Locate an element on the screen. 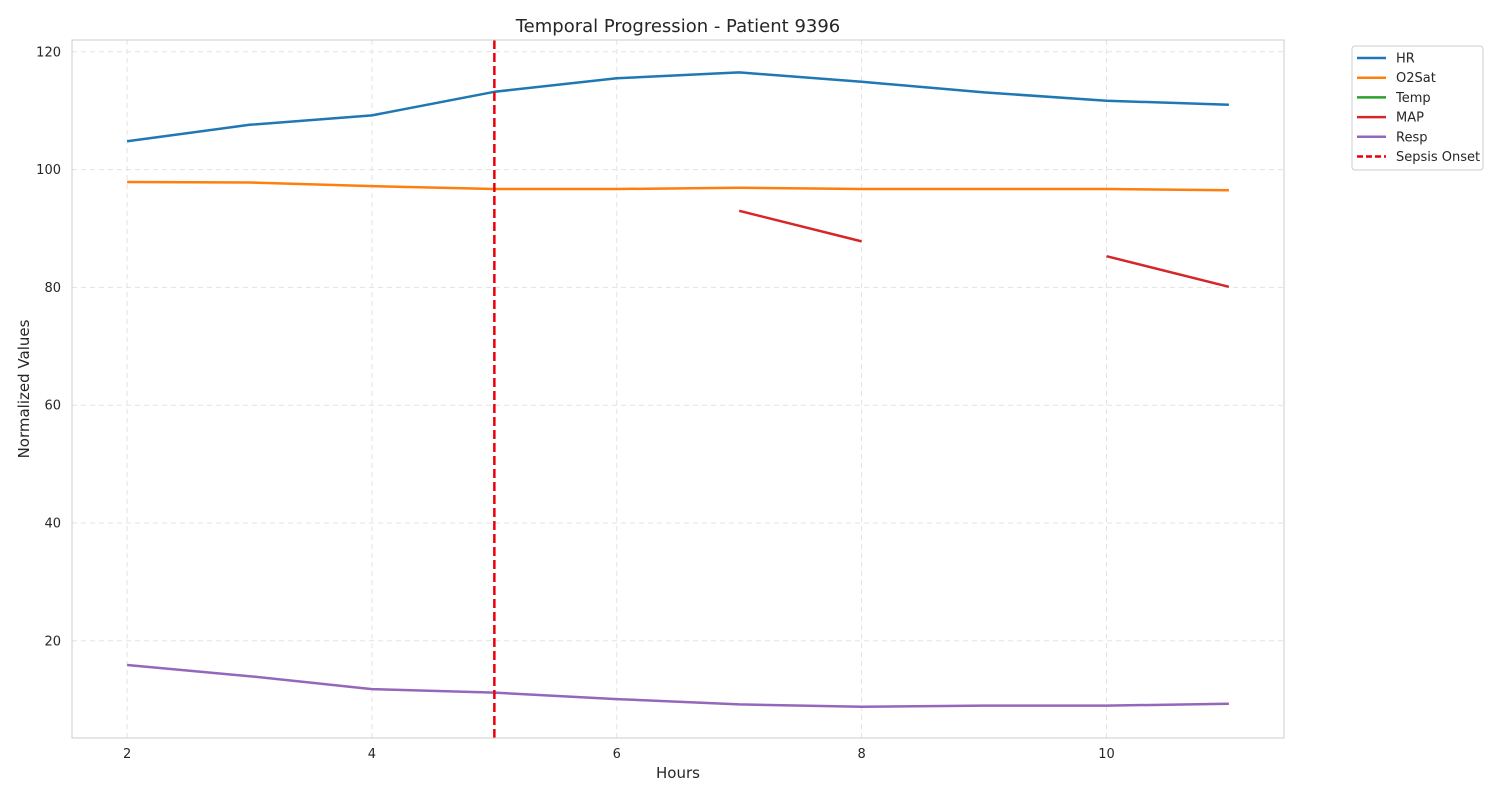  y-axis-label: Normalized Values is located at coordinates (24, 388).